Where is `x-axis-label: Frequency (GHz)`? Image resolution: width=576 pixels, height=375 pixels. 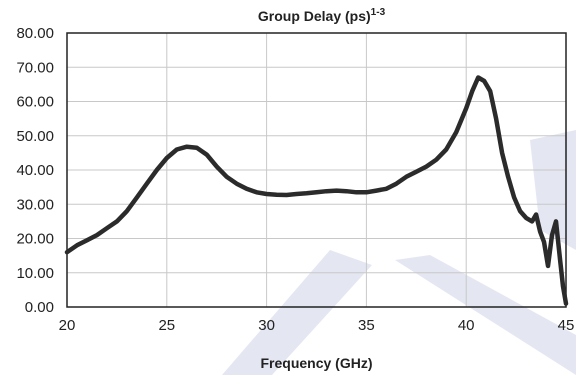 x-axis-label: Frequency (GHz) is located at coordinates (316, 363).